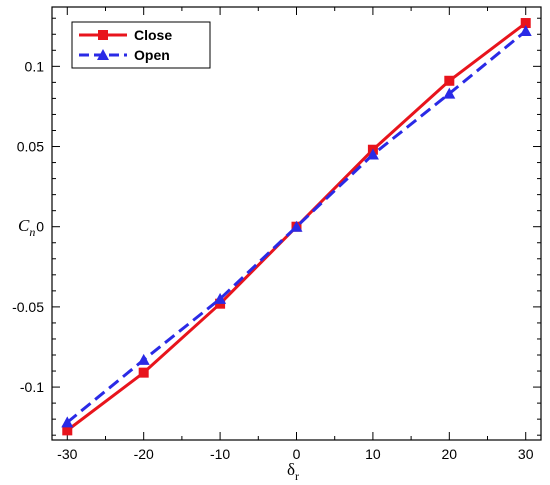 The height and width of the screenshot is (485, 550). Describe the element at coordinates (152, 55) in the screenshot. I see `legend-label-open: Open` at that location.